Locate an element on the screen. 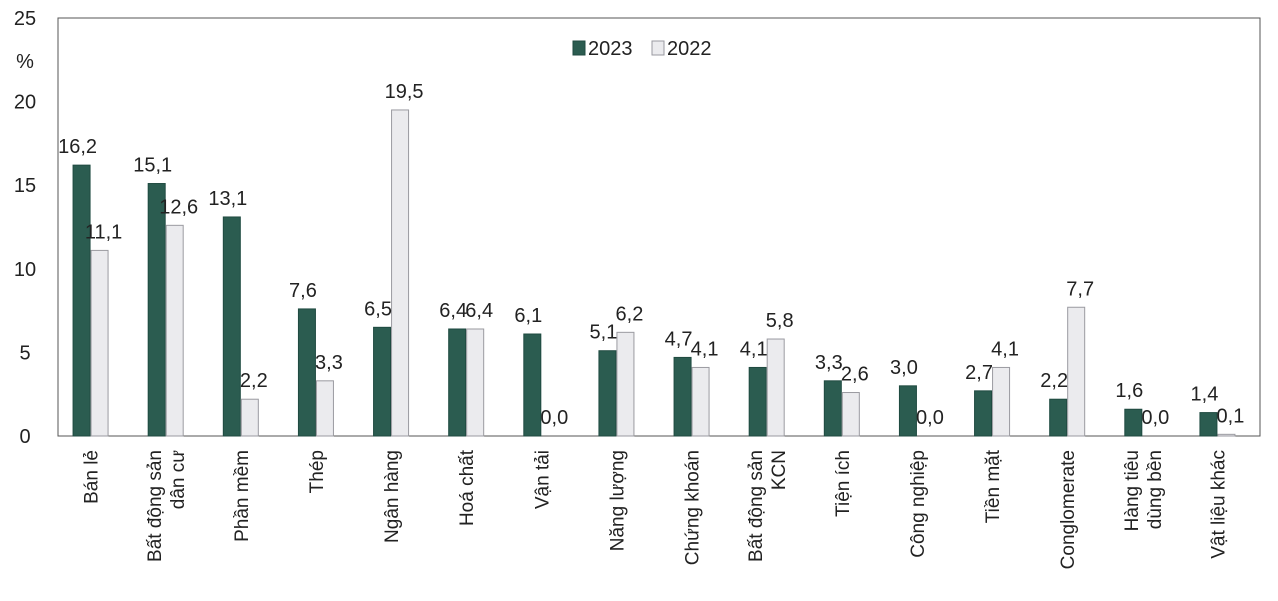 The width and height of the screenshot is (1278, 601). data-label-2022: 5,8 is located at coordinates (780, 321).